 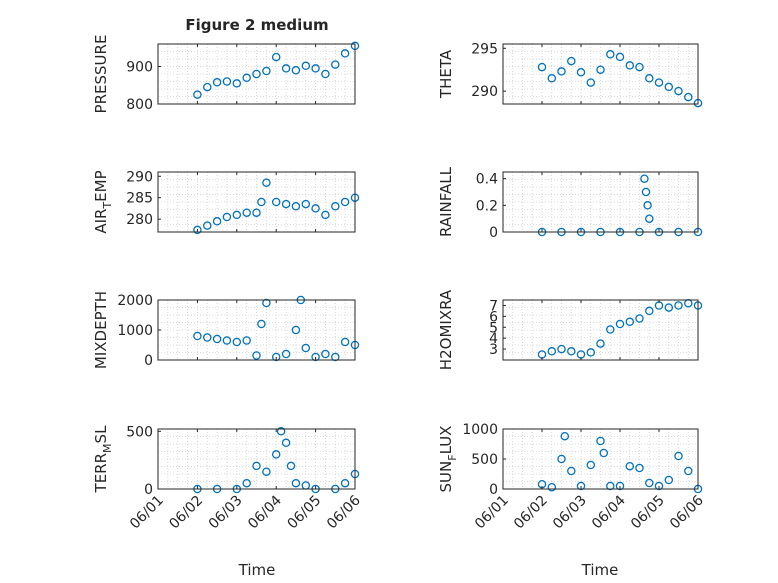 I want to click on y-axis-label: TERRMSL, so click(x=103, y=459).